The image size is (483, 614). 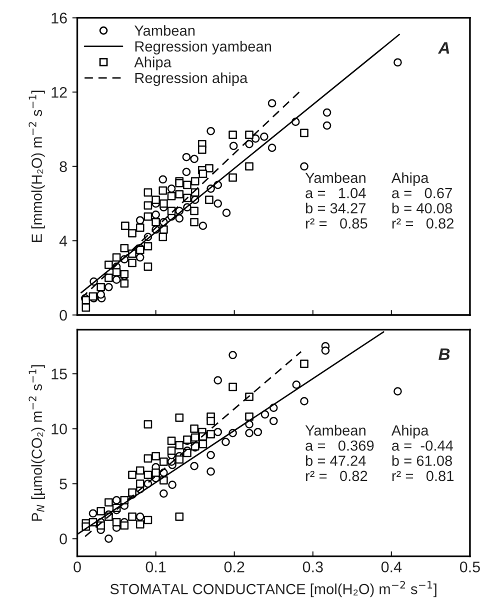 What do you see at coordinates (422, 200) in the screenshot?
I see `annotation: Ahipa a = 0.67 b = 40.08 r² = 0.82` at bounding box center [422, 200].